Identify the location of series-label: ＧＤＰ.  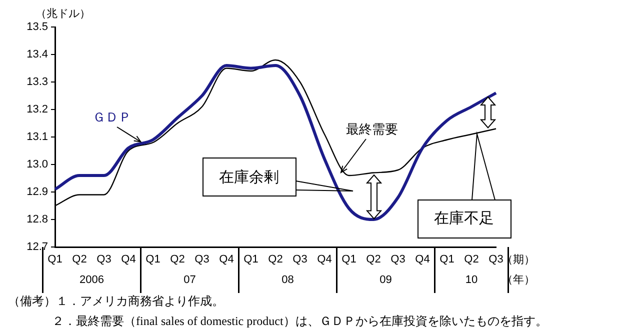
(112, 117).